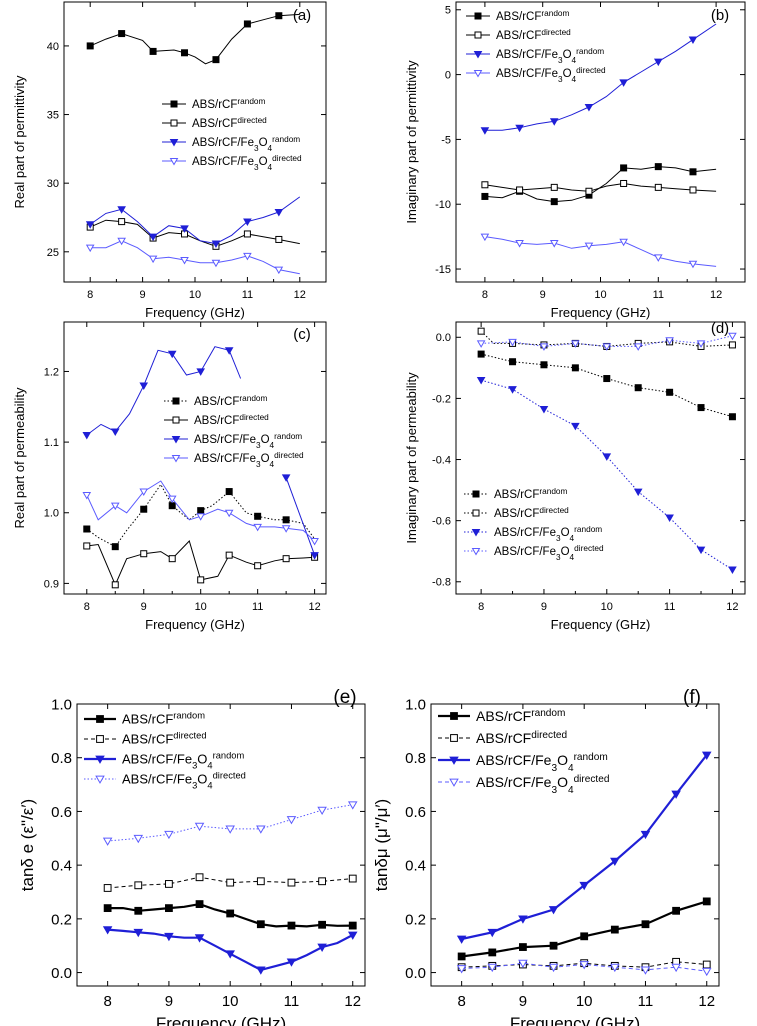 This screenshot has width=757, height=1026. I want to click on y-tick-label: 30, so click(53, 184).